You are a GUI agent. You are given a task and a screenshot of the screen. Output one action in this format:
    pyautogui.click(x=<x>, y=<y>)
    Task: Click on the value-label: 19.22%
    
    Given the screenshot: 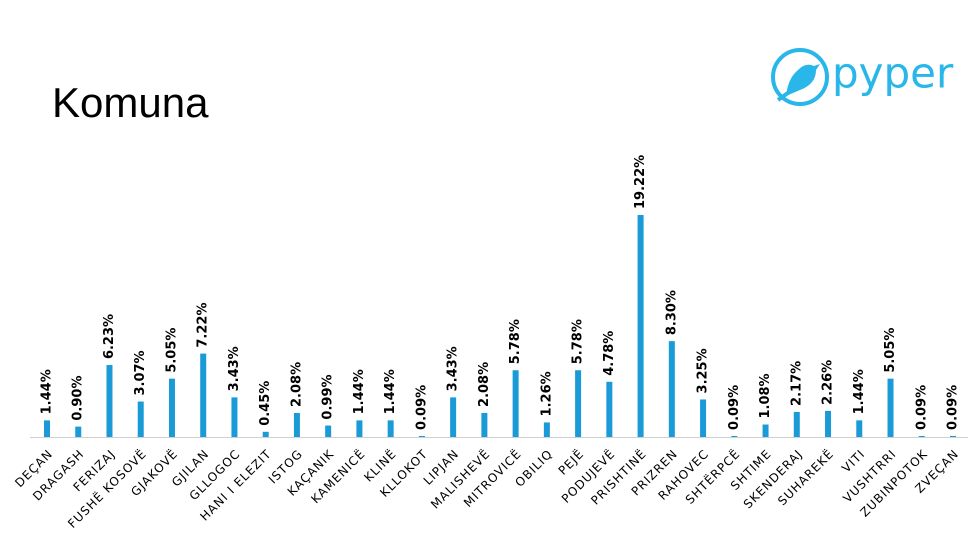 What is the action you would take?
    pyautogui.click(x=640, y=182)
    